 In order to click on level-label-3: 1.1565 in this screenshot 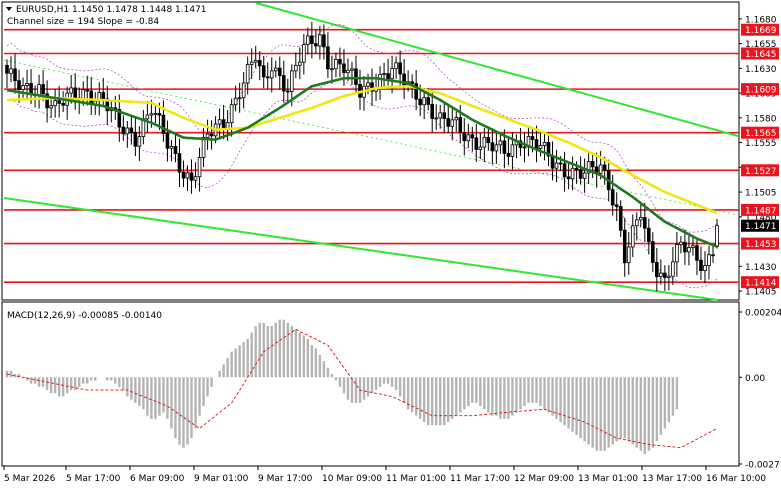, I will do `click(761, 134)`.